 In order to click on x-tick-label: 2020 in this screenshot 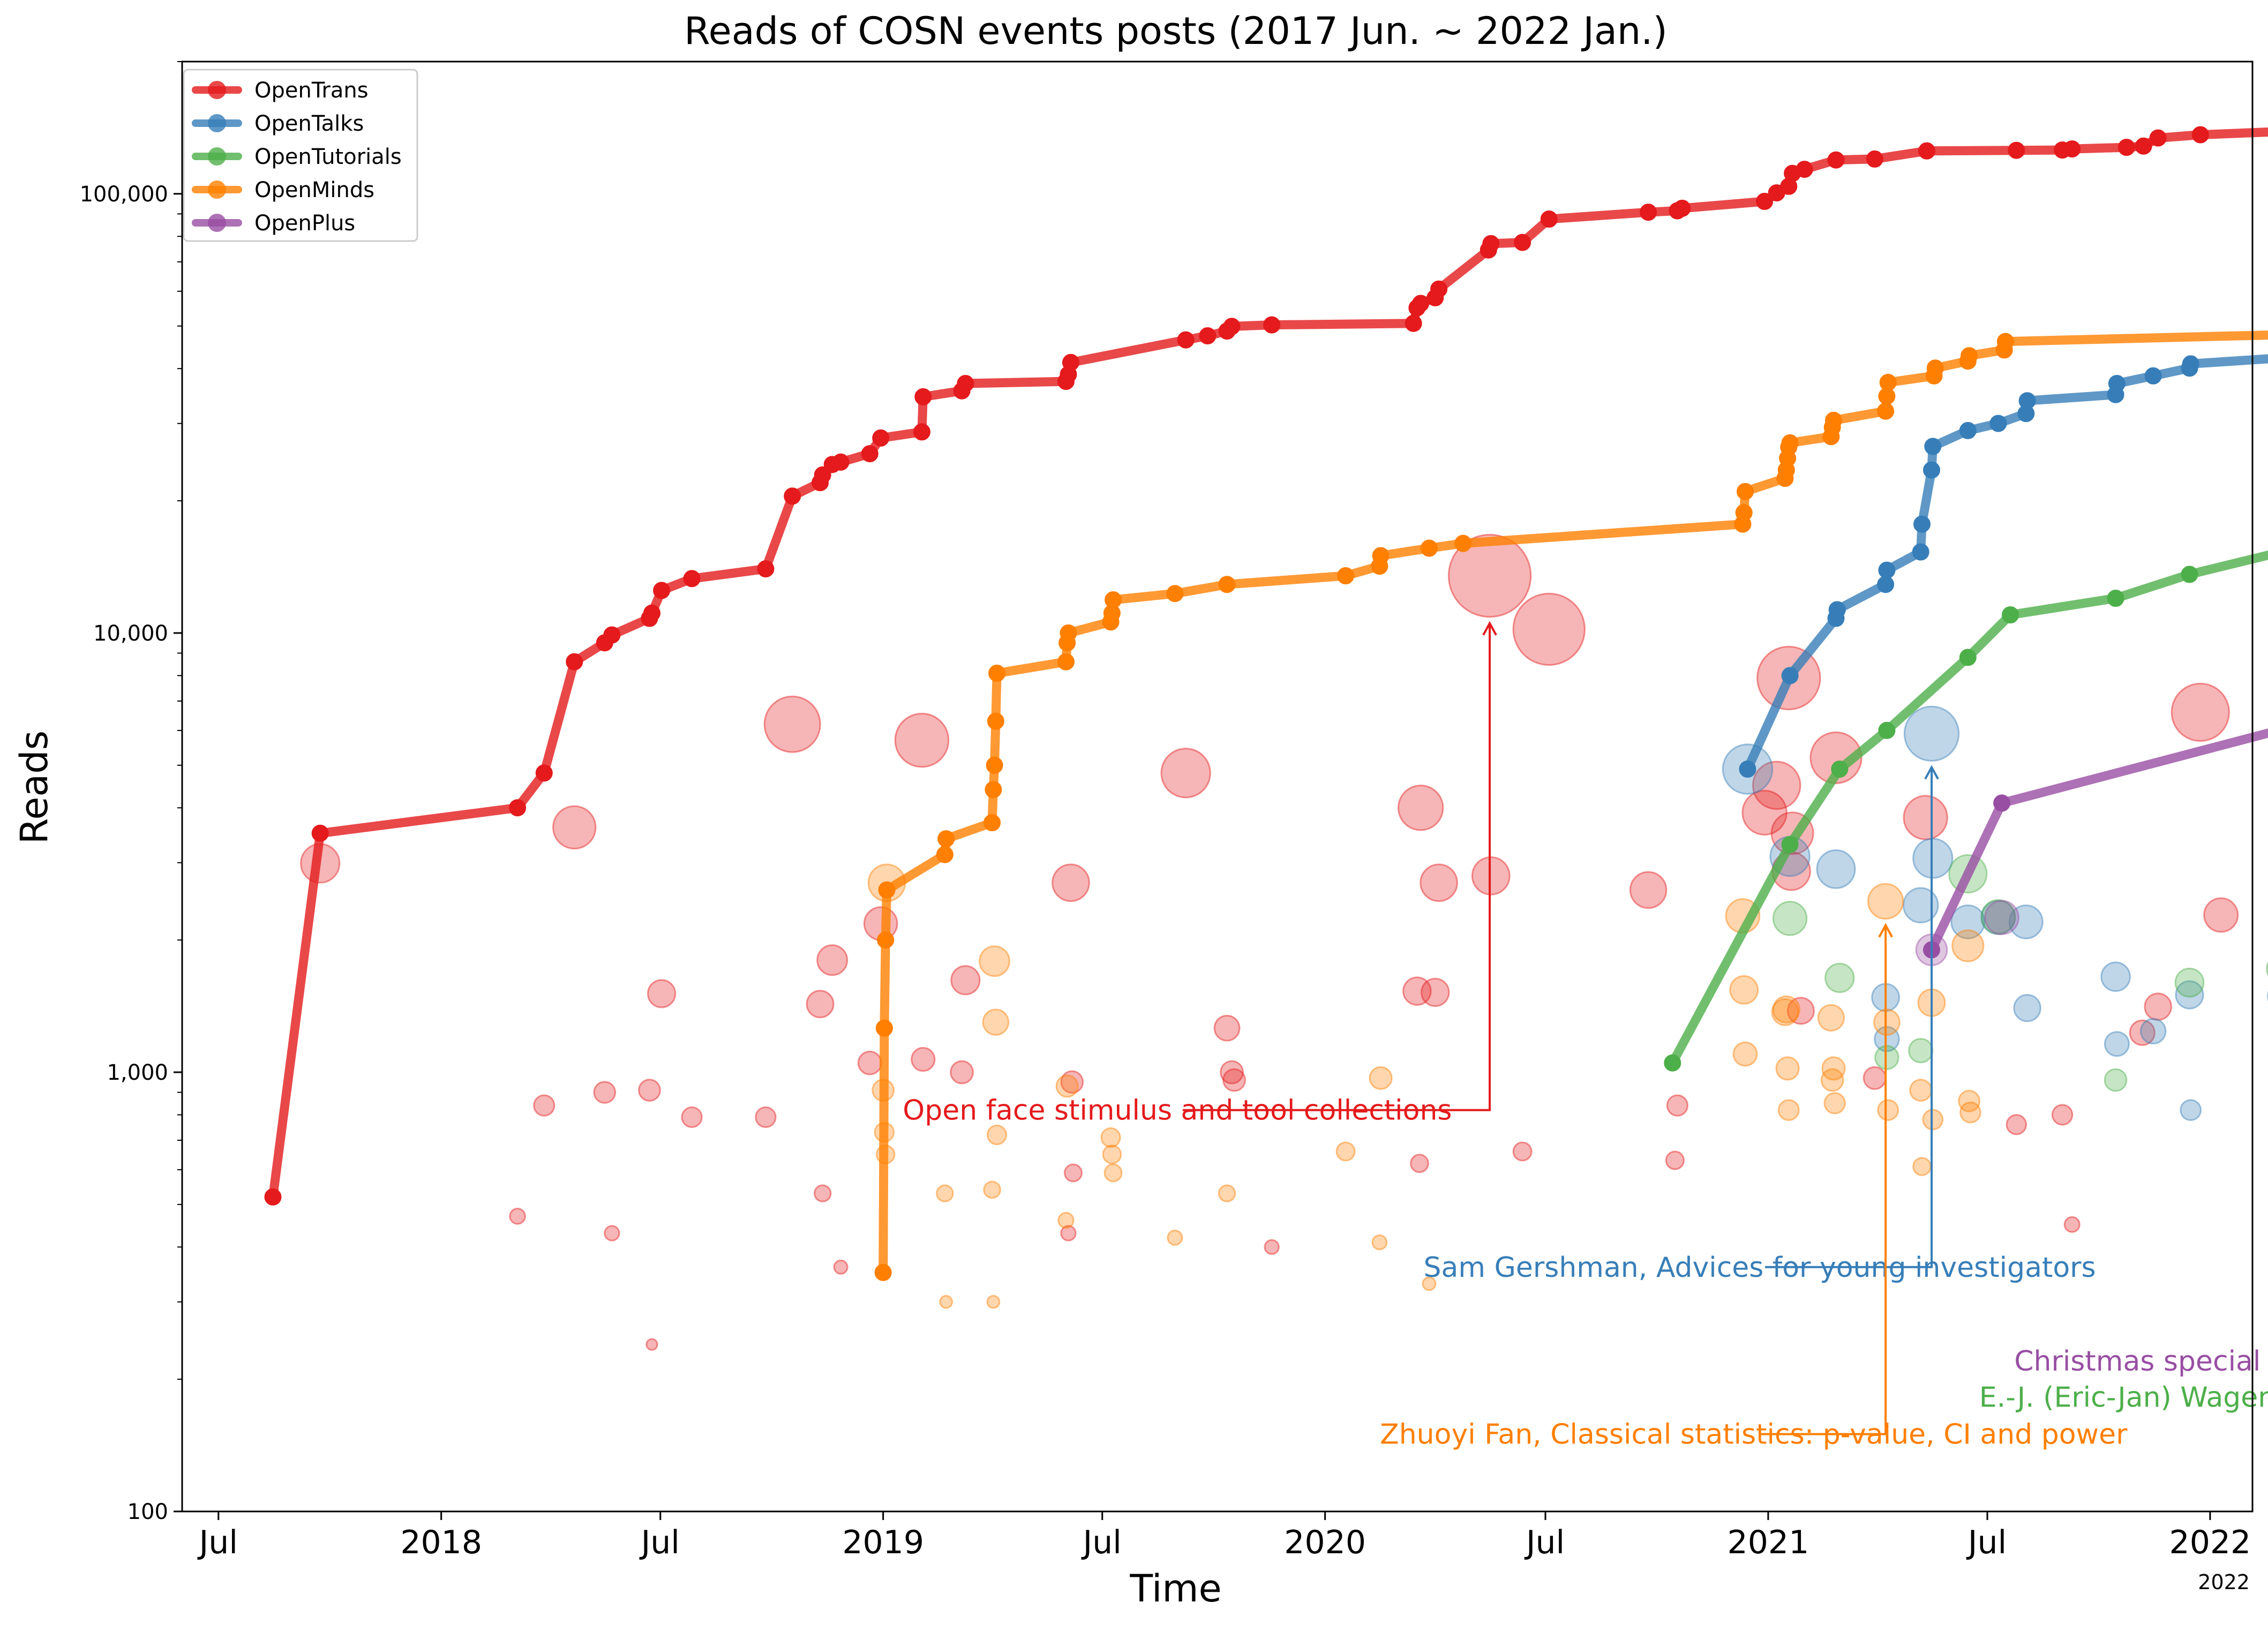, I will do `click(1325, 1542)`.